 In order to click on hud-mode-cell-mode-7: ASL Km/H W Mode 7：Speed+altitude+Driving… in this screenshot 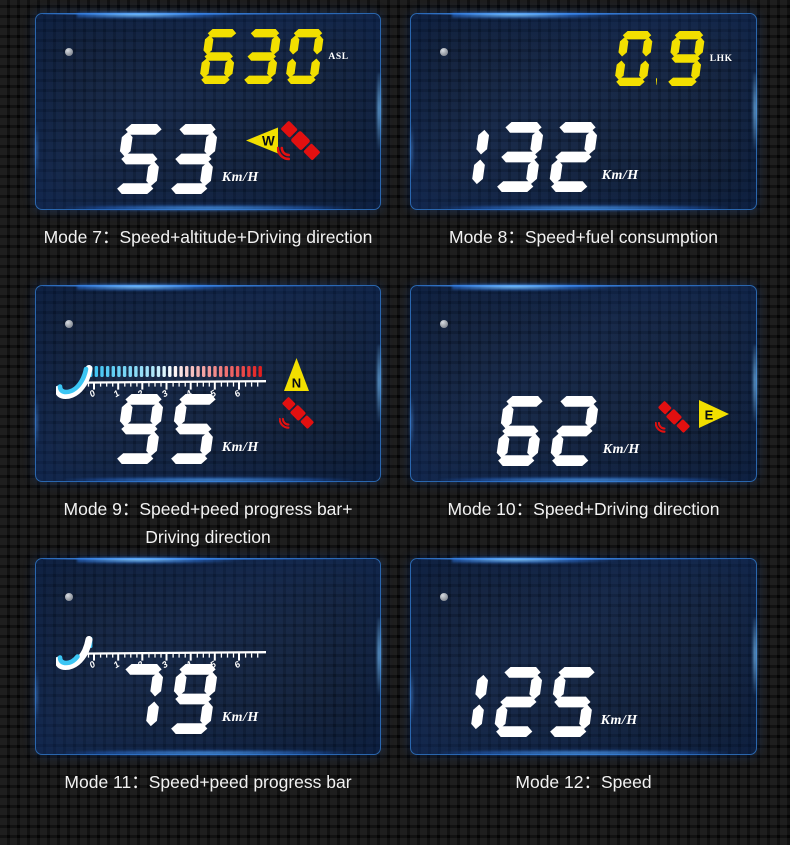, I will do `click(208, 131)`.